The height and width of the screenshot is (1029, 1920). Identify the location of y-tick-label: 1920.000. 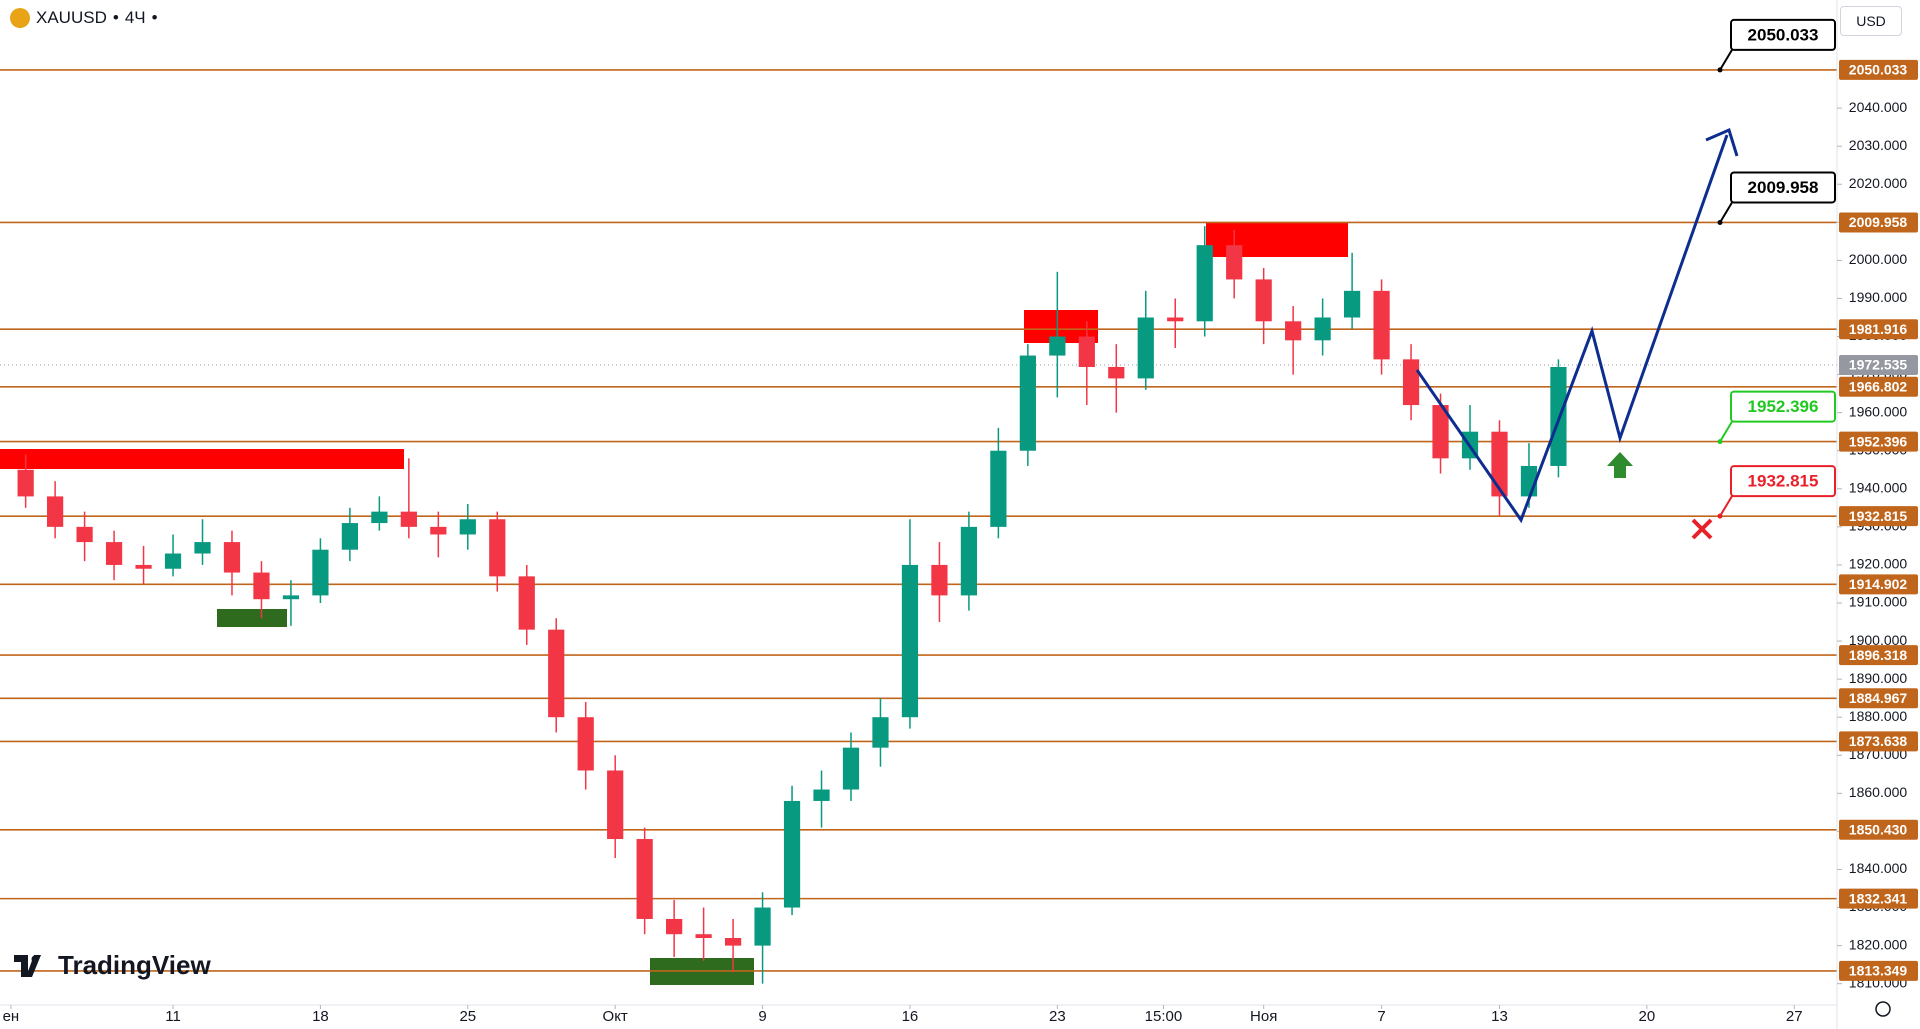
(1878, 564).